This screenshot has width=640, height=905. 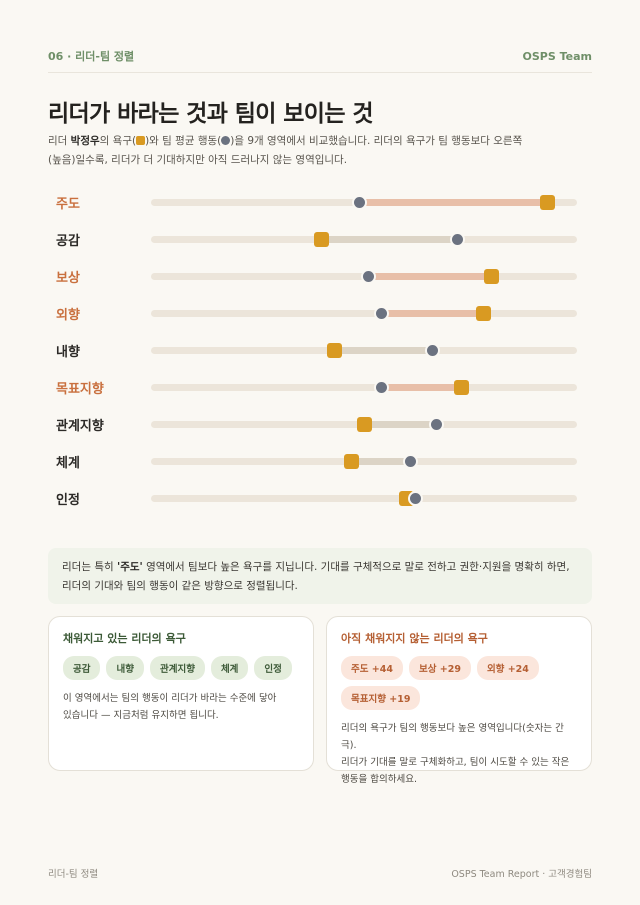 I want to click on gap-chip: 목표지향 +19, so click(x=381, y=698).